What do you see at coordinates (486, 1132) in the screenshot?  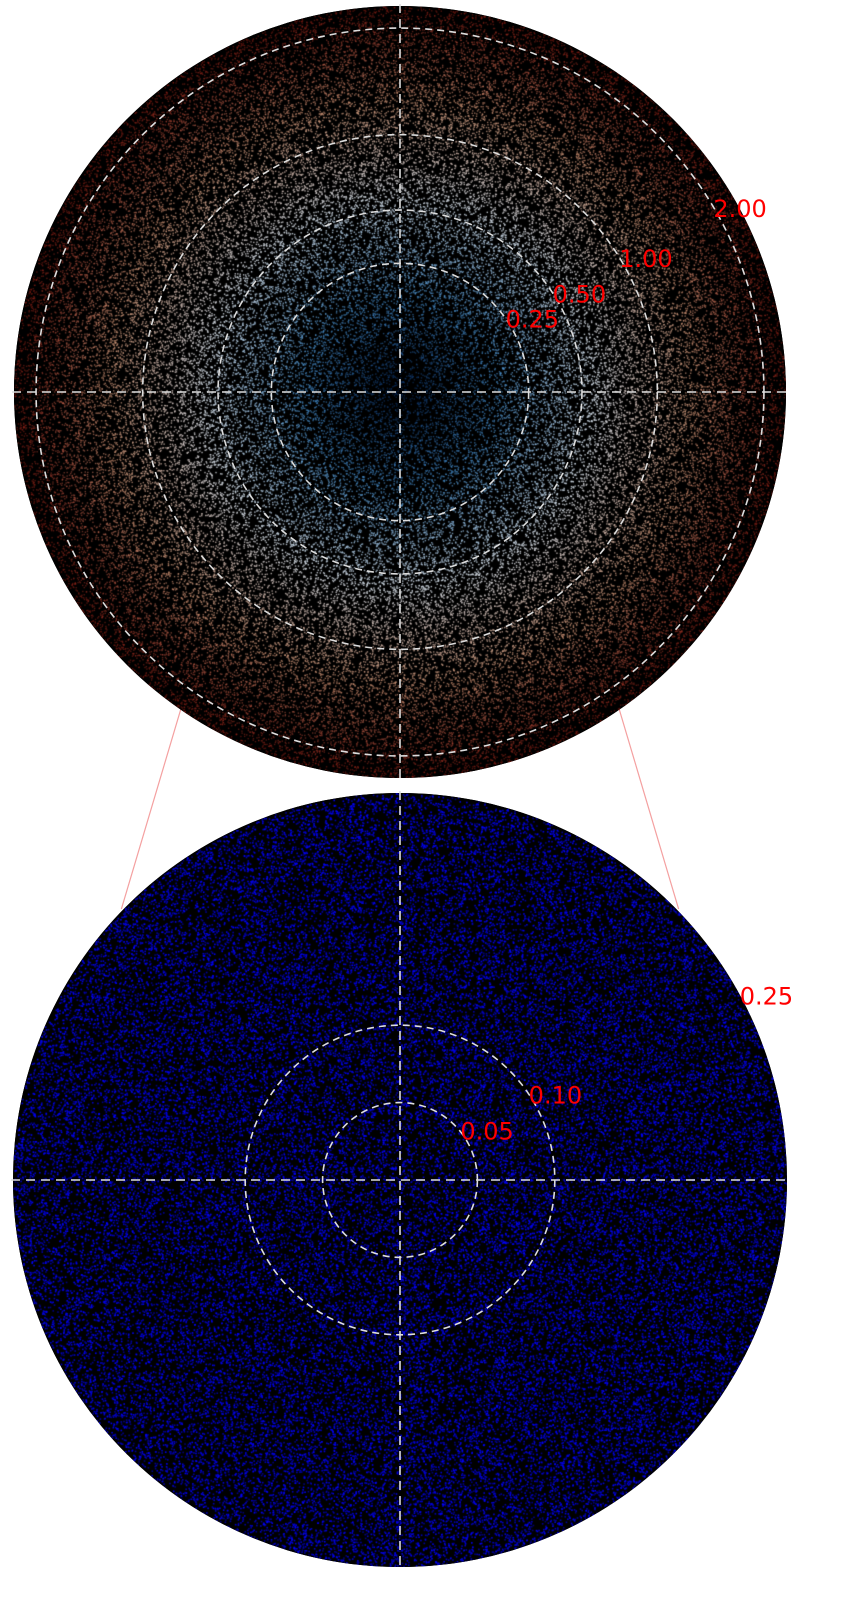 I see `ring-label: 0.05` at bounding box center [486, 1132].